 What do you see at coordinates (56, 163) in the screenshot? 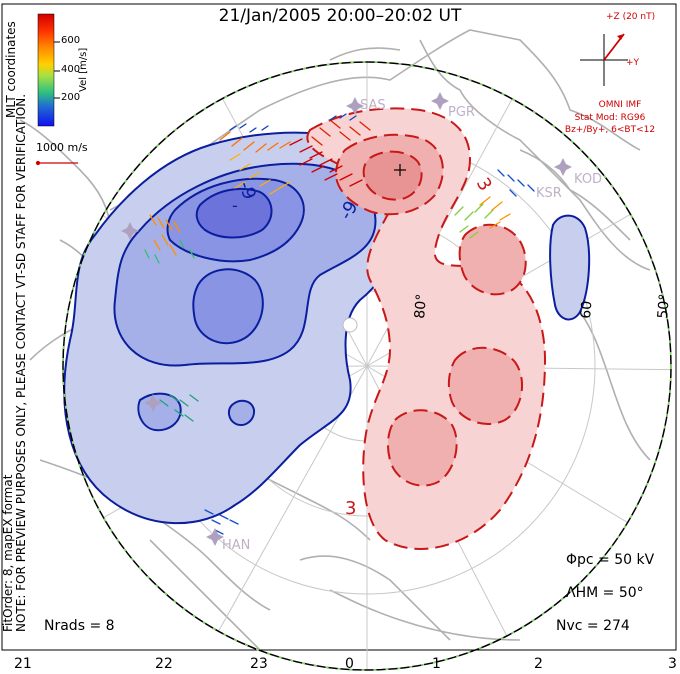
I see `reference-vector` at bounding box center [56, 163].